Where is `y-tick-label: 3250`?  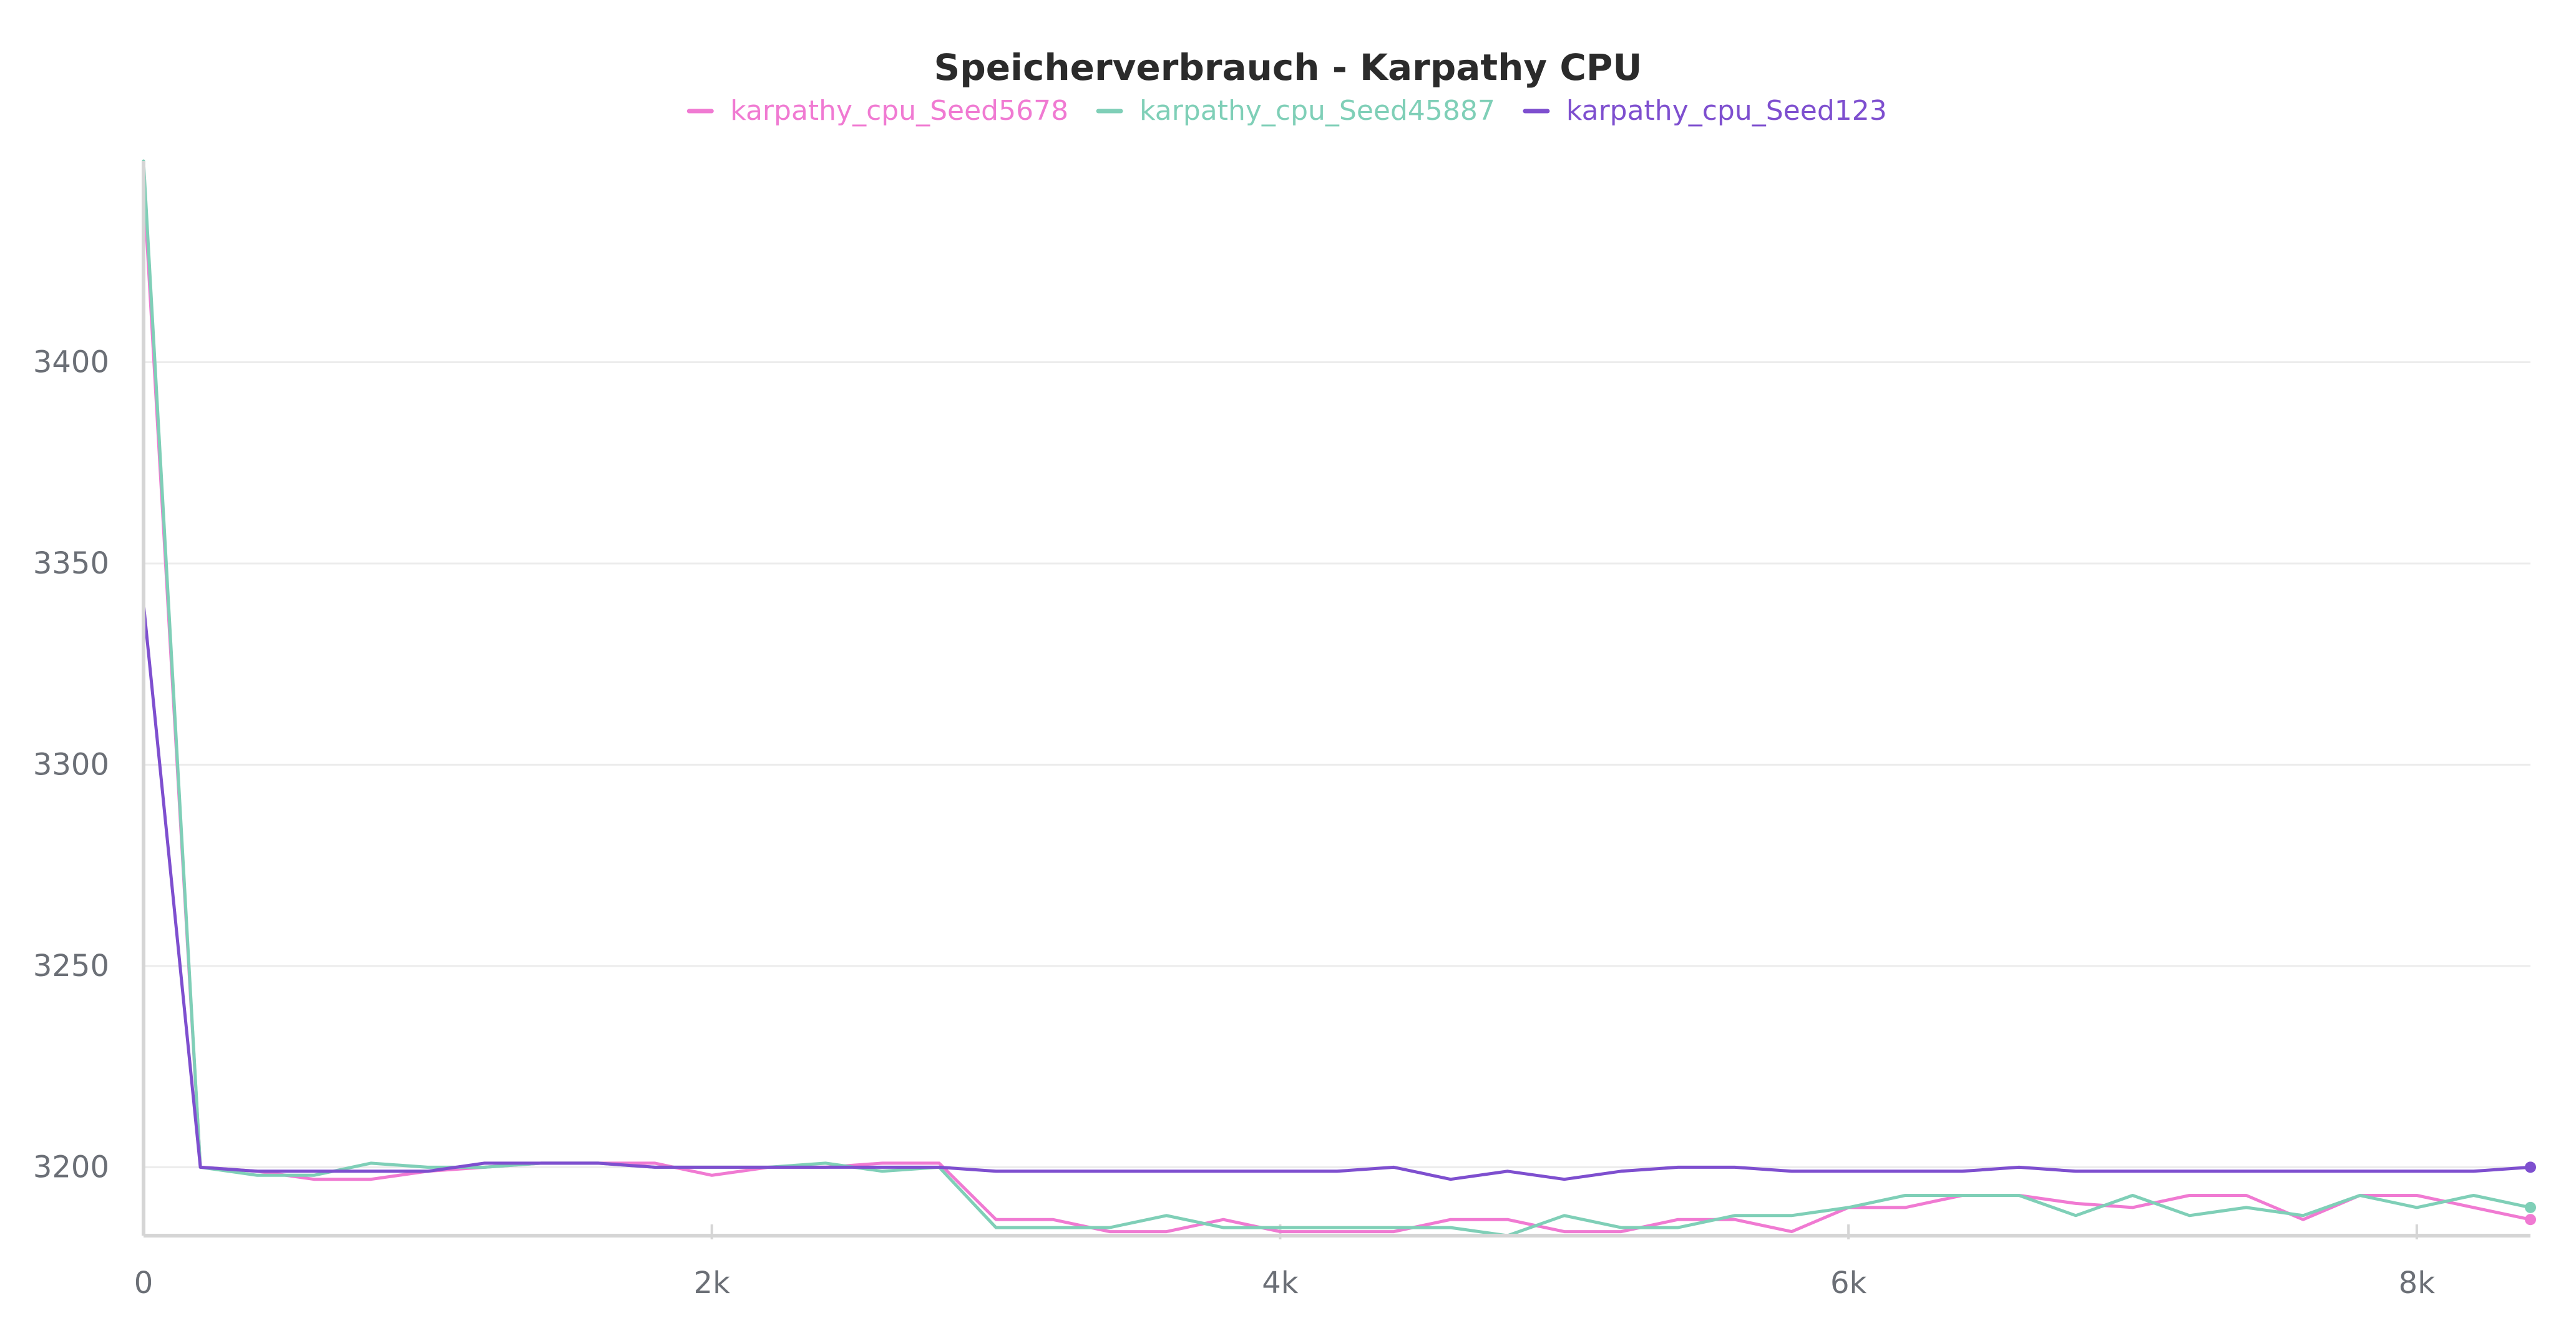
y-tick-label: 3250 is located at coordinates (71, 966).